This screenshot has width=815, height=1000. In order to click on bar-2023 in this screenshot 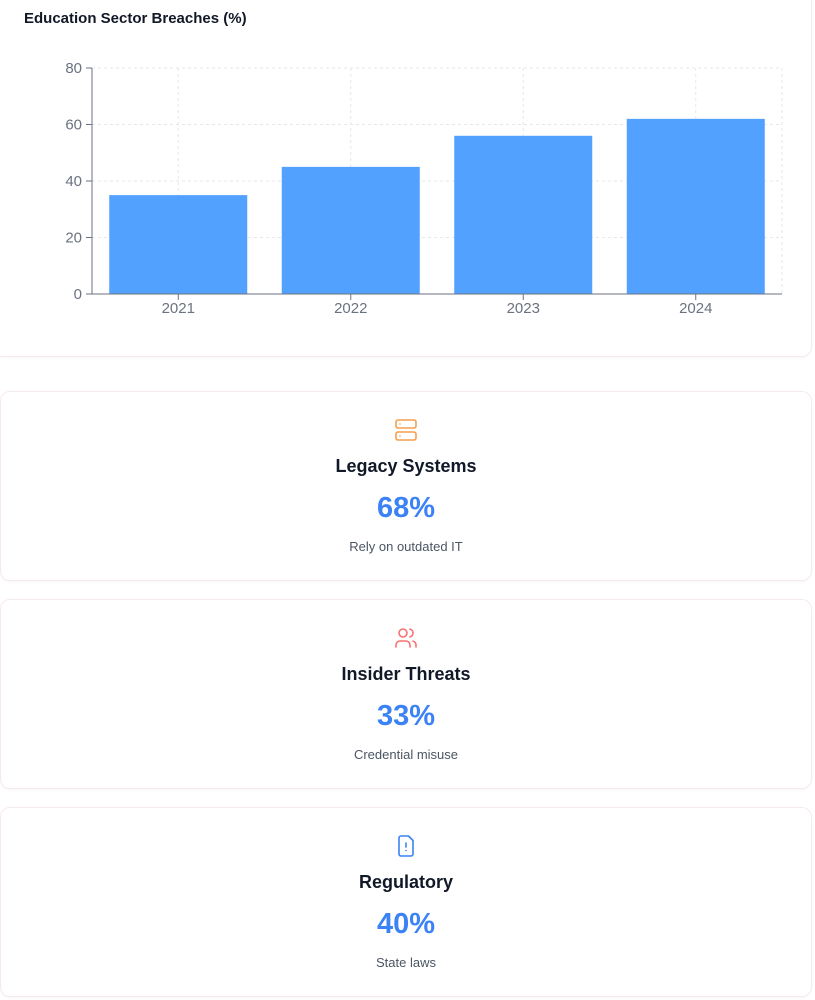, I will do `click(523, 214)`.